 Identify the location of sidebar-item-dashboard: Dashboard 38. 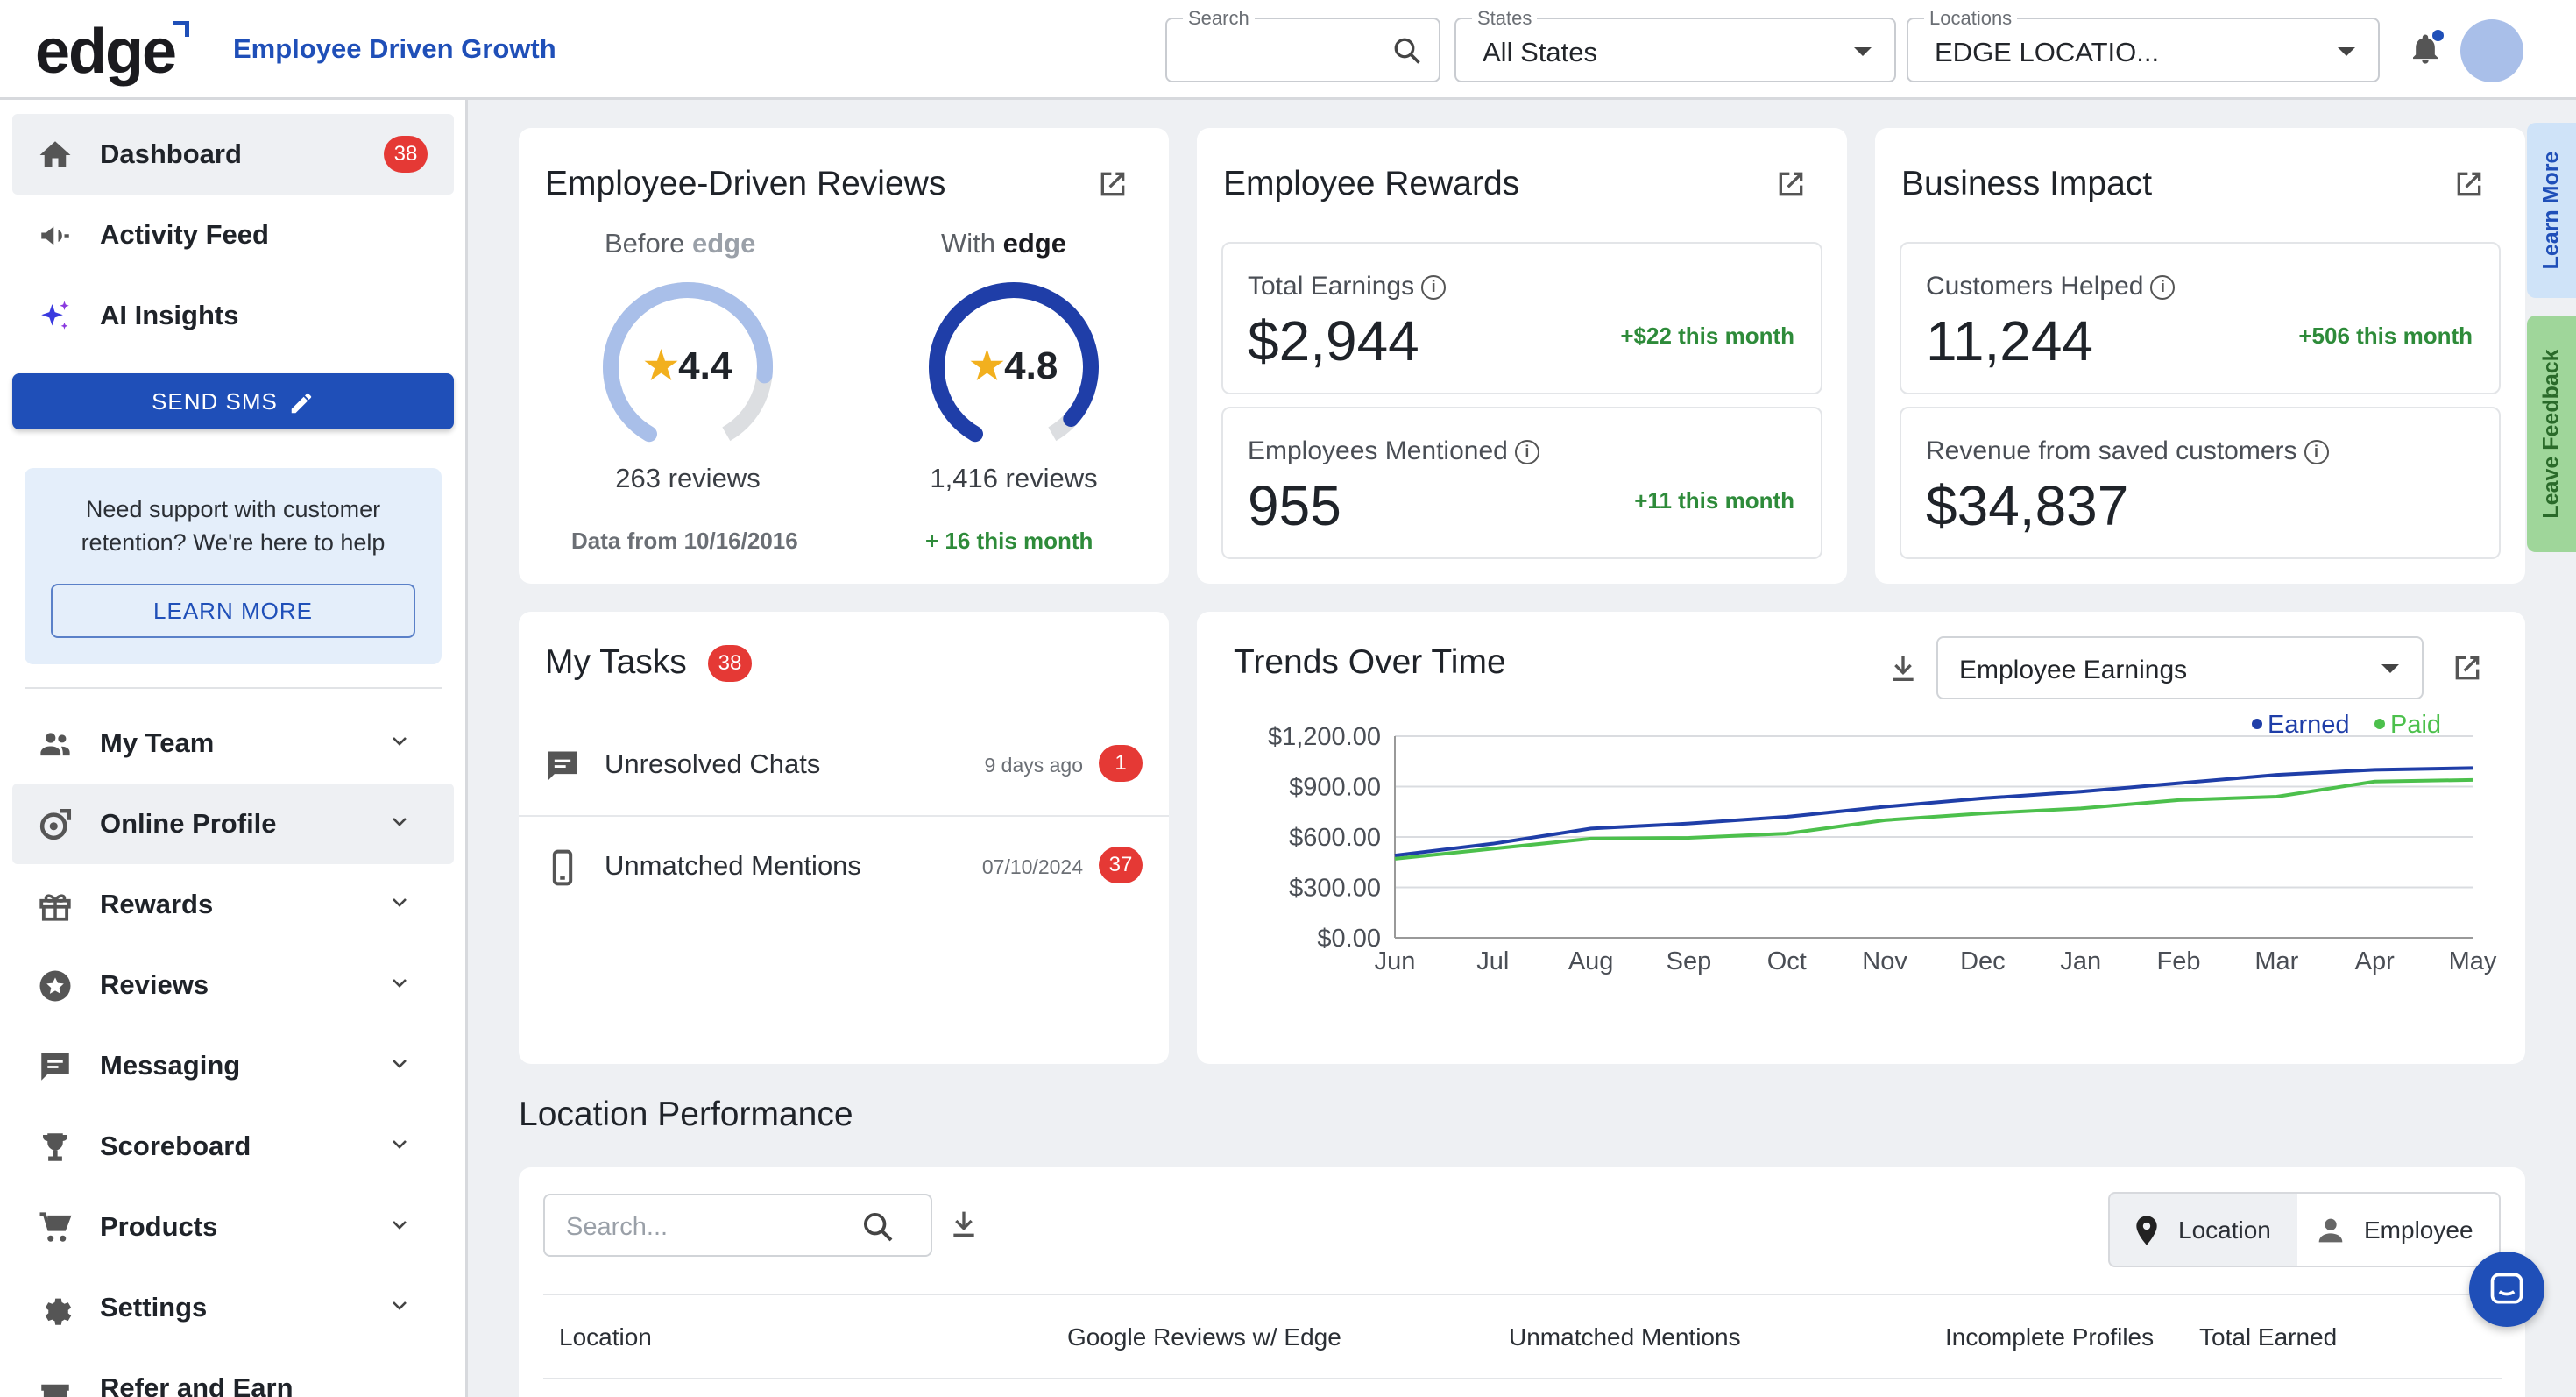
(233, 154).